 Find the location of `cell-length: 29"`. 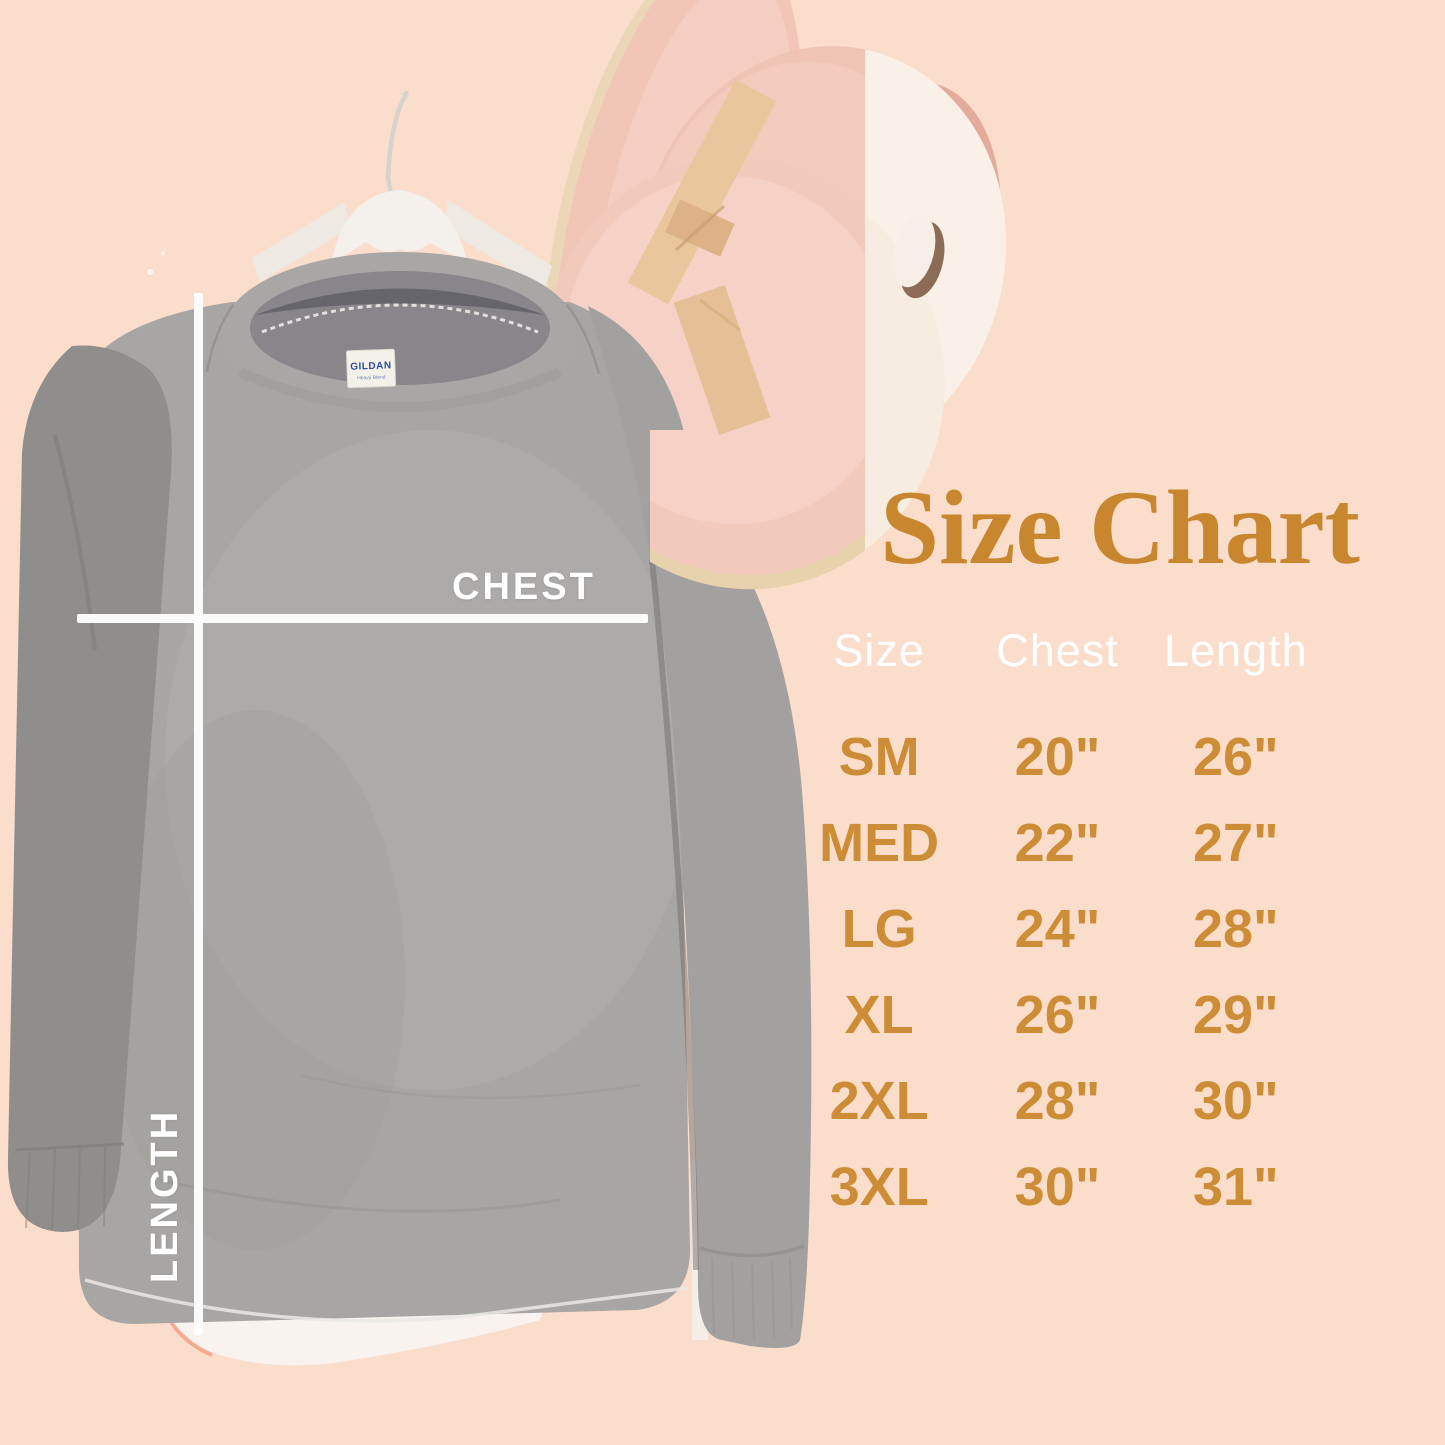

cell-length: 29" is located at coordinates (1235, 1015).